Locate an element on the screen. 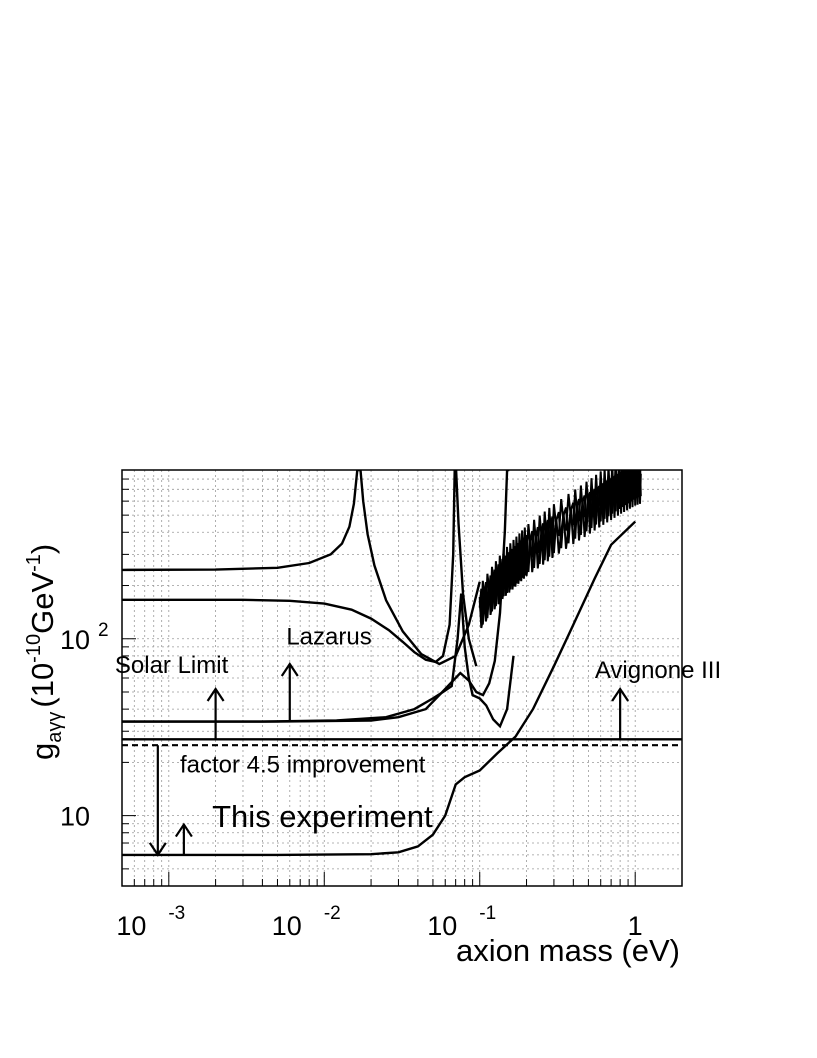 This screenshot has height=1058, width=817. x-axis-label: axion mass (eV) is located at coordinates (568, 950).